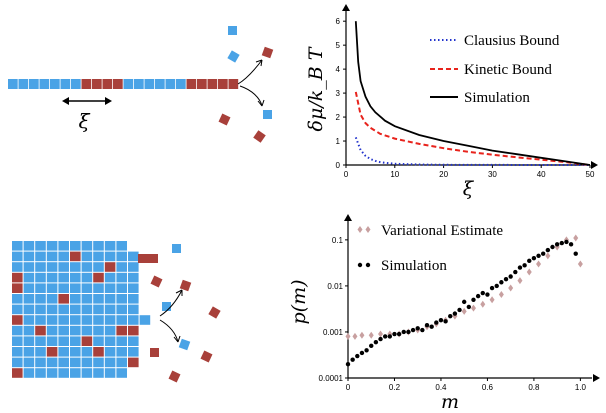  What do you see at coordinates (338, 93) in the screenshot?
I see `y-tick-label: 3` at bounding box center [338, 93].